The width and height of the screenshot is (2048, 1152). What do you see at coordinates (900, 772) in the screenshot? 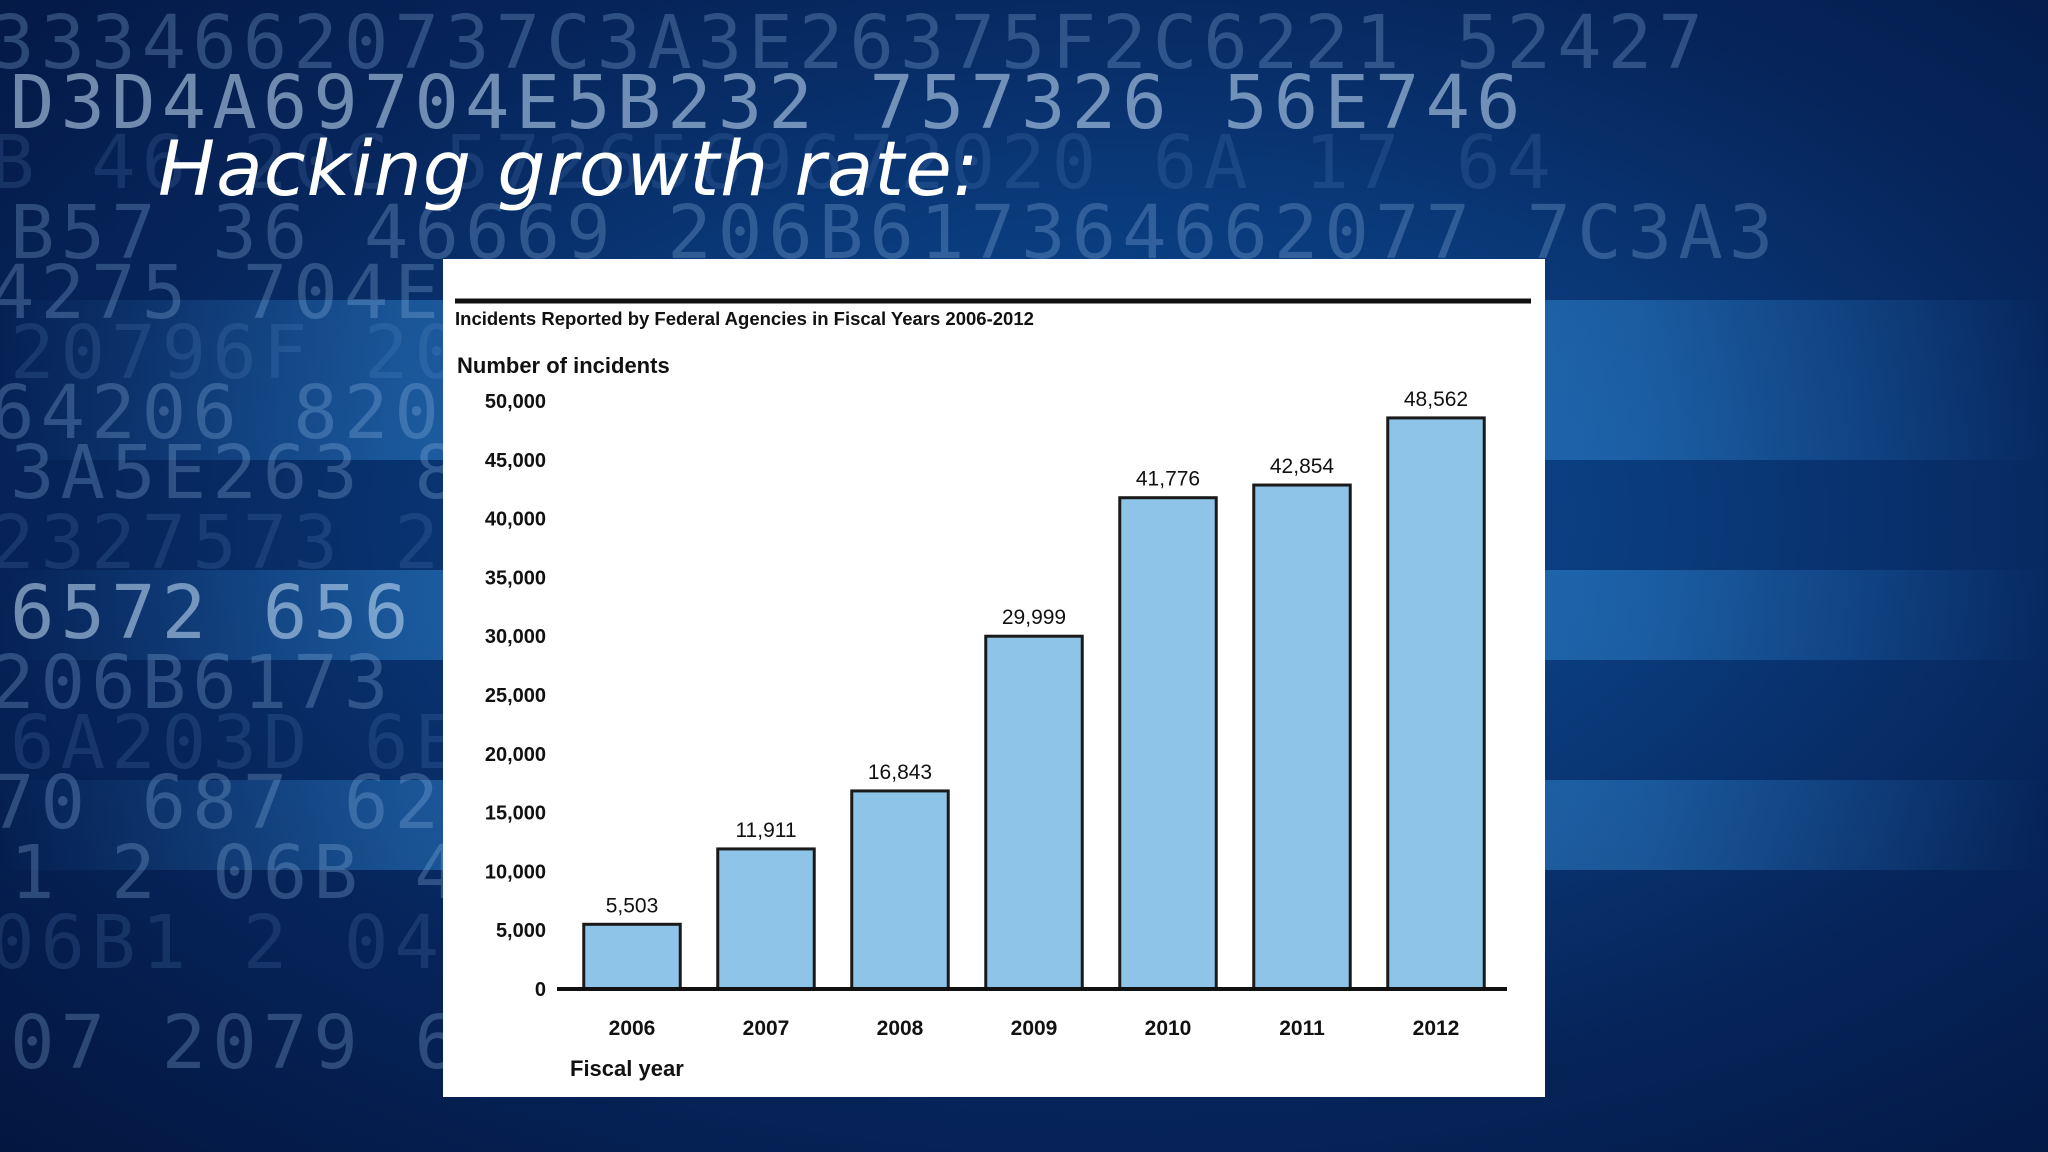
I see `value-label: 16,843` at bounding box center [900, 772].